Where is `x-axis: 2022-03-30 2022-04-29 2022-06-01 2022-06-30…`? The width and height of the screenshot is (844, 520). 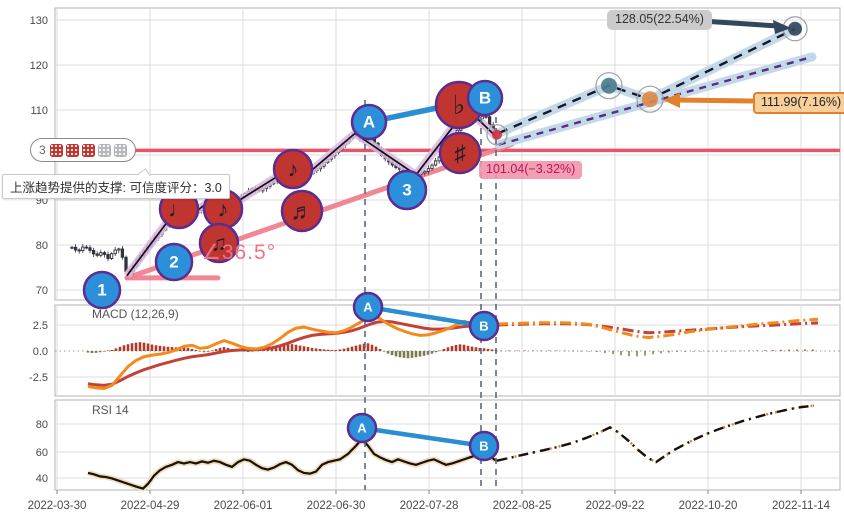
x-axis: 2022-03-30 2022-04-29 2022-06-01 2022-06-30… is located at coordinates (429, 501).